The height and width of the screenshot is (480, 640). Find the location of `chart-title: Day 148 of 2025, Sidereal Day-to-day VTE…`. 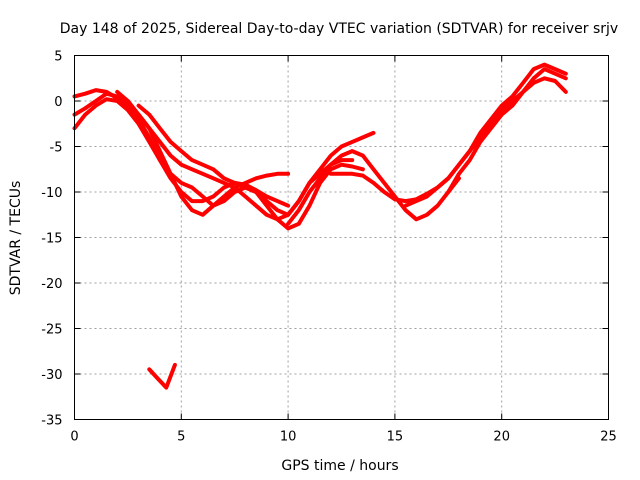

chart-title: Day 148 of 2025, Sidereal Day-to-day VTE… is located at coordinates (339, 29).